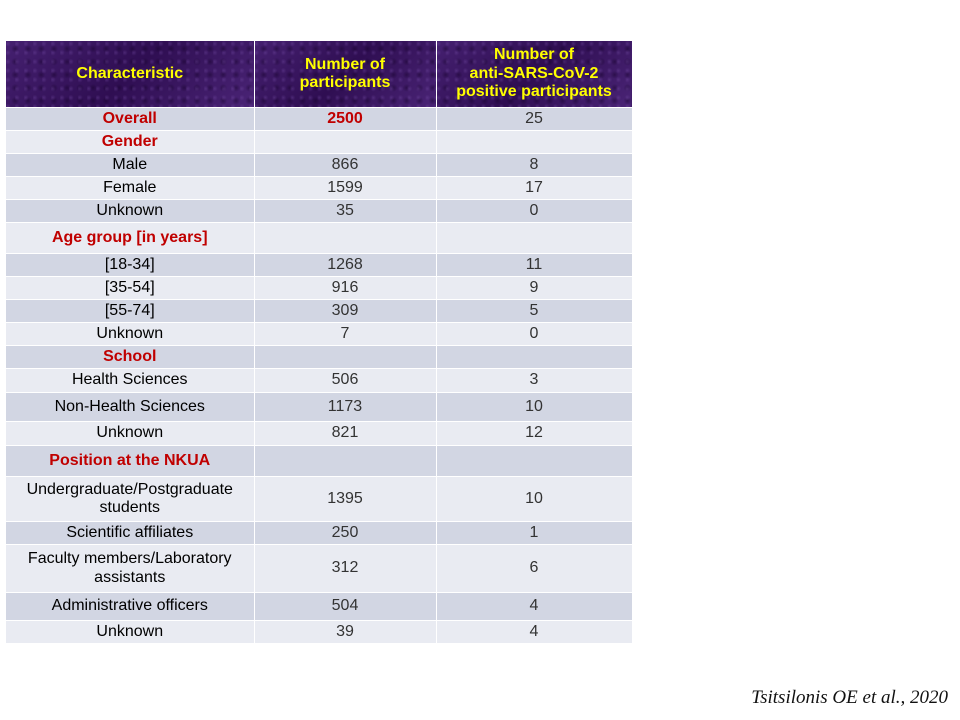  I want to click on table-section-school: School, so click(319, 357).